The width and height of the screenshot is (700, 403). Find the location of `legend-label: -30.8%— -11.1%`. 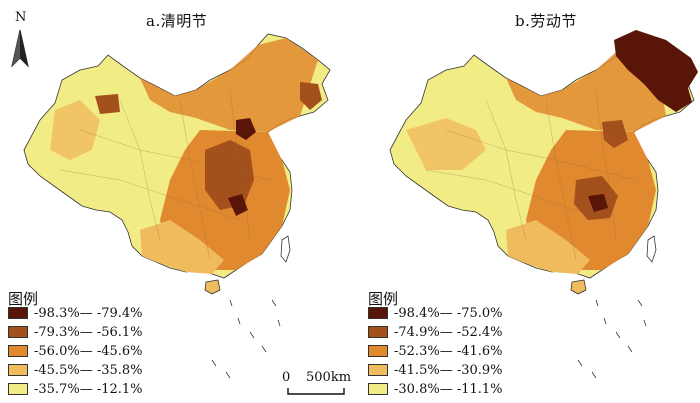

legend-label: -30.8%— -11.1% is located at coordinates (448, 389).